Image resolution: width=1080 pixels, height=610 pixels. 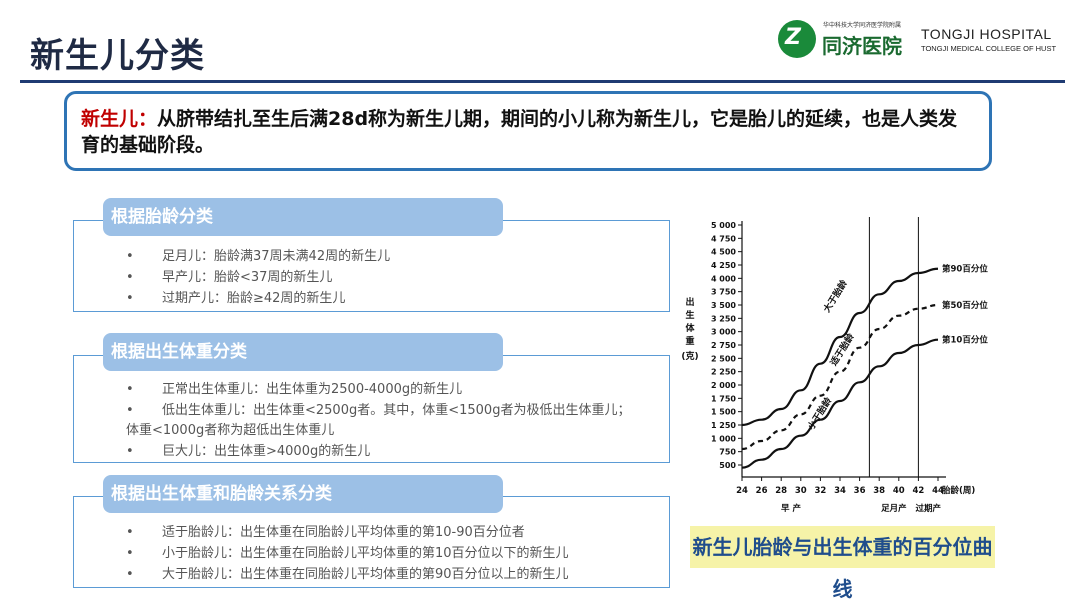 What do you see at coordinates (723, 372) in the screenshot?
I see `y-tick-label: 2 250` at bounding box center [723, 372].